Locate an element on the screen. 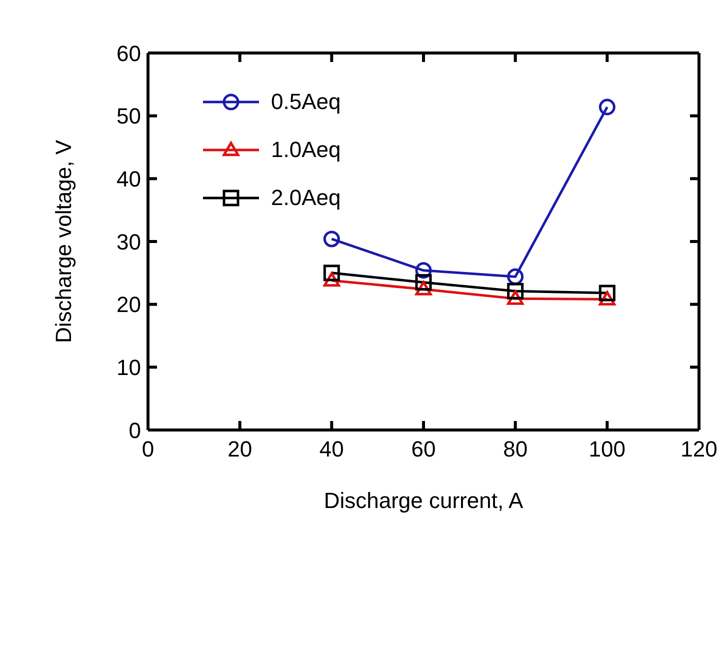 The width and height of the screenshot is (721, 668). y-tick-label: 60 is located at coordinates (128, 53).